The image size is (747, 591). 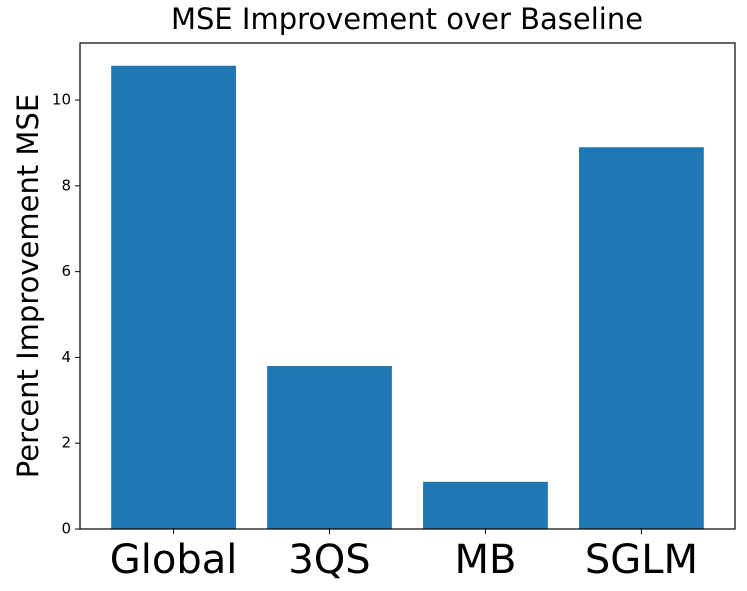 I want to click on y-axis-label: Percent Improvement MSE, so click(x=28, y=286).